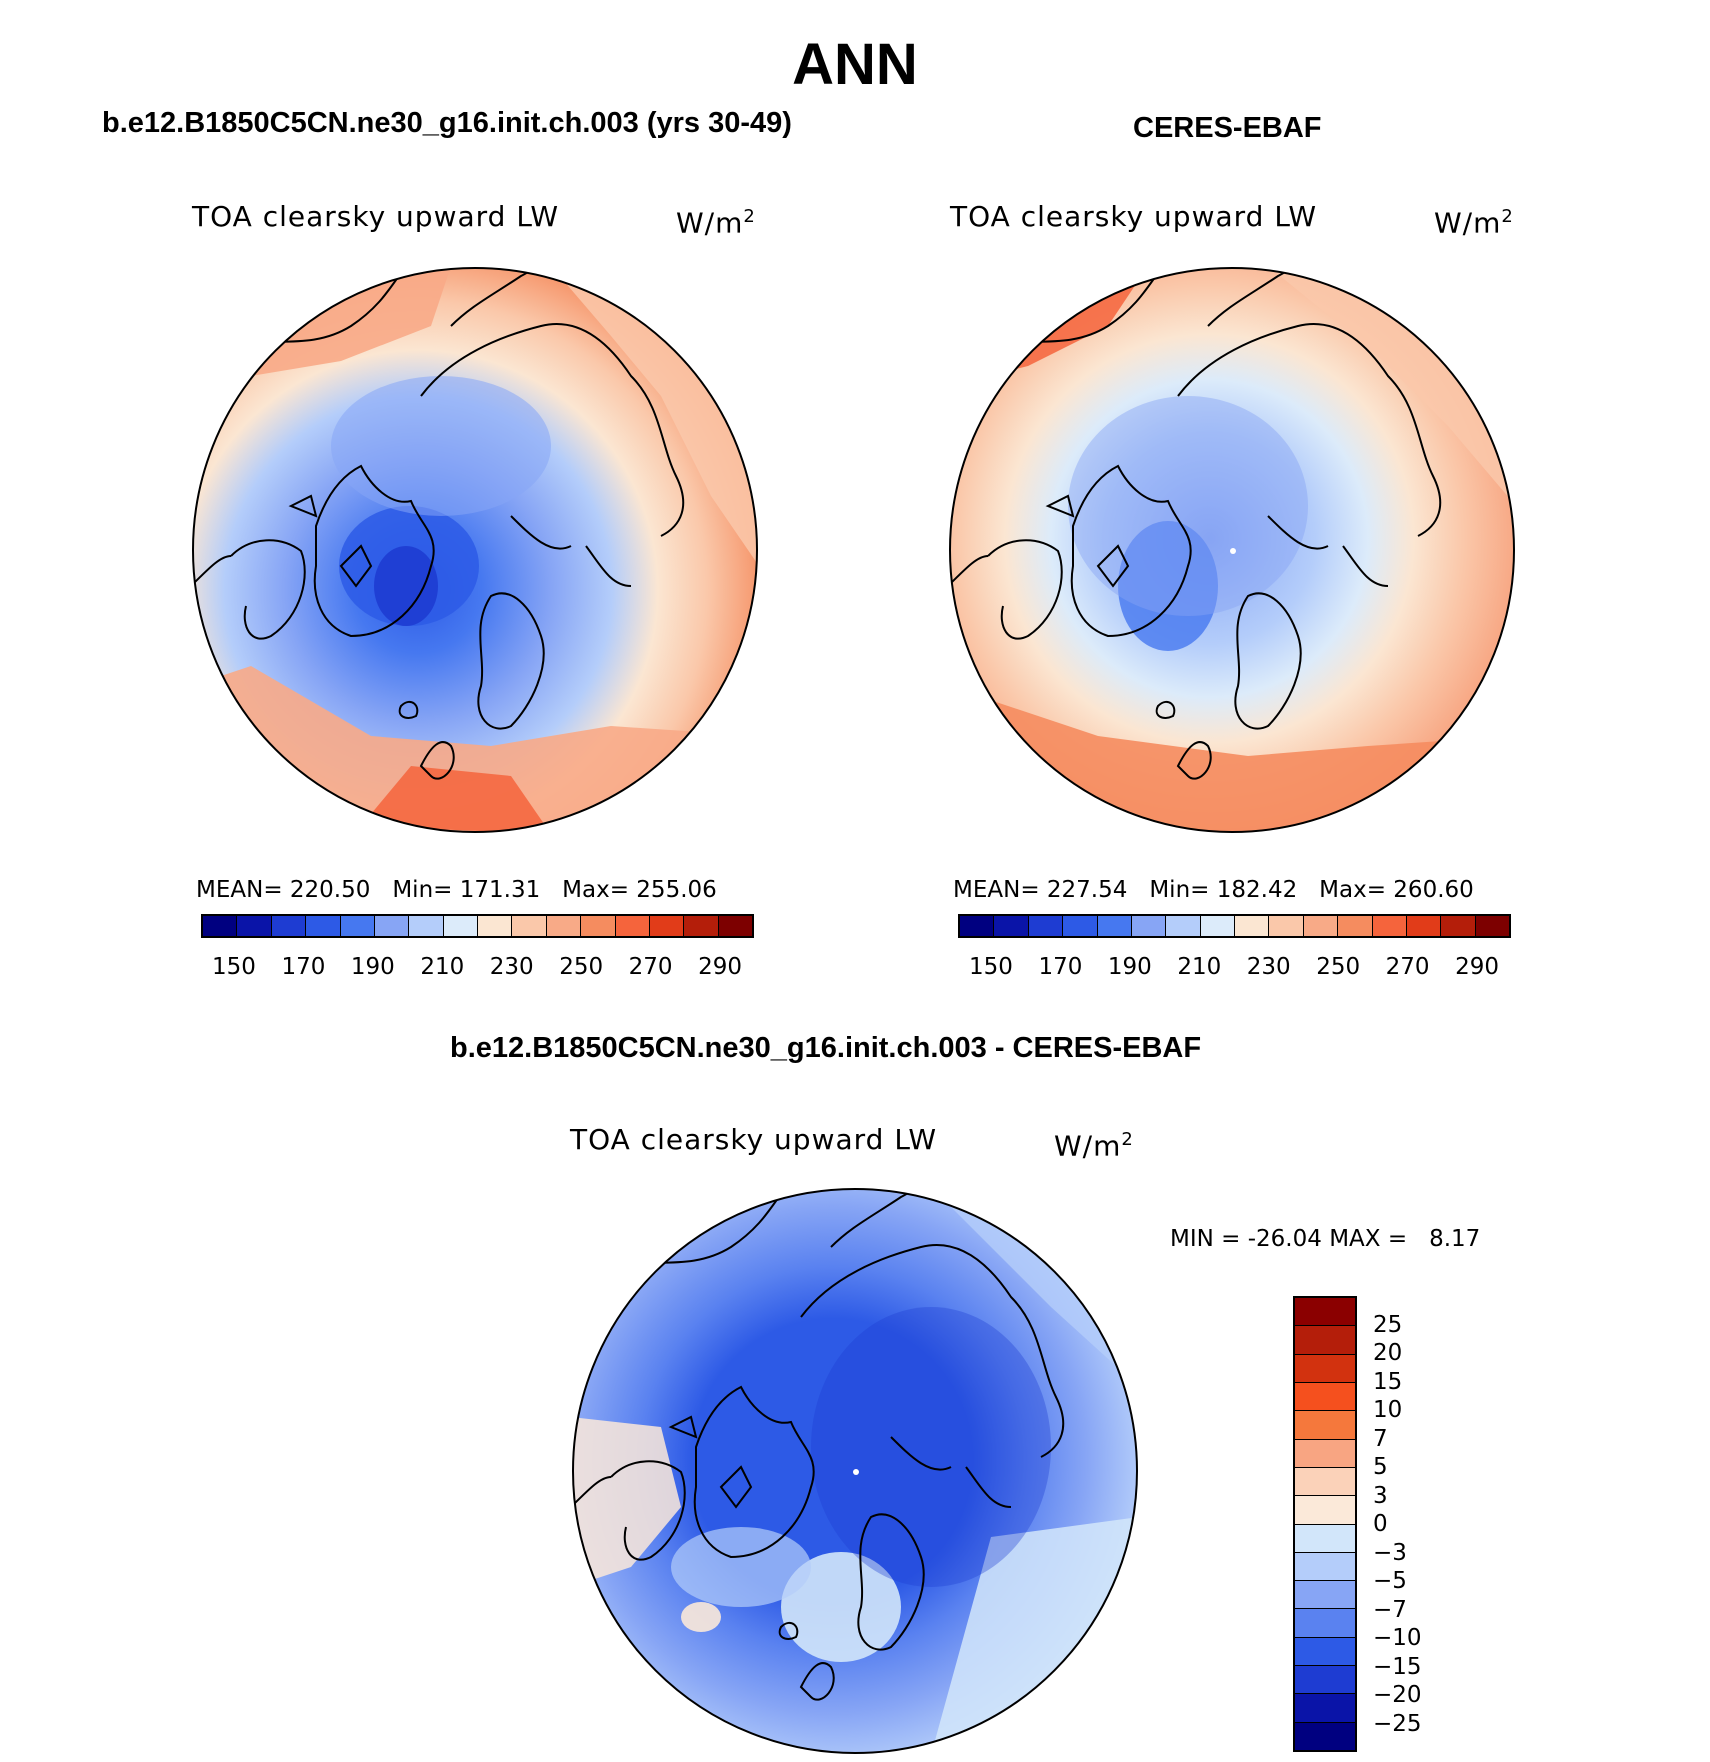 The image size is (1710, 1762). Describe the element at coordinates (1390, 1552) in the screenshot. I see `colorbar-tick-label: −3` at that location.